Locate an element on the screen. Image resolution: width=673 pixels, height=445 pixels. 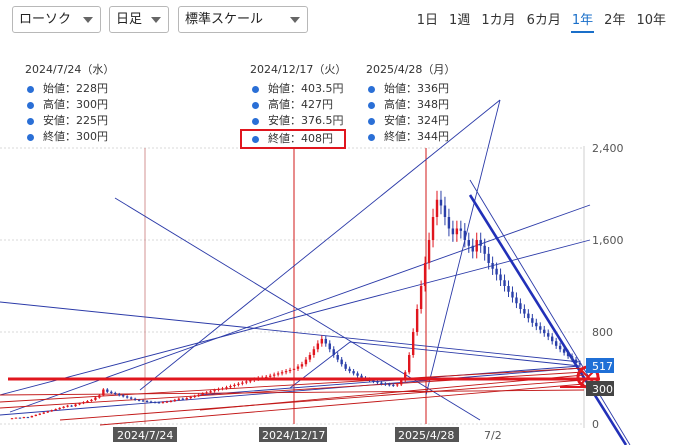
tooltip-open: 始値：336円 is located at coordinates (416, 88).